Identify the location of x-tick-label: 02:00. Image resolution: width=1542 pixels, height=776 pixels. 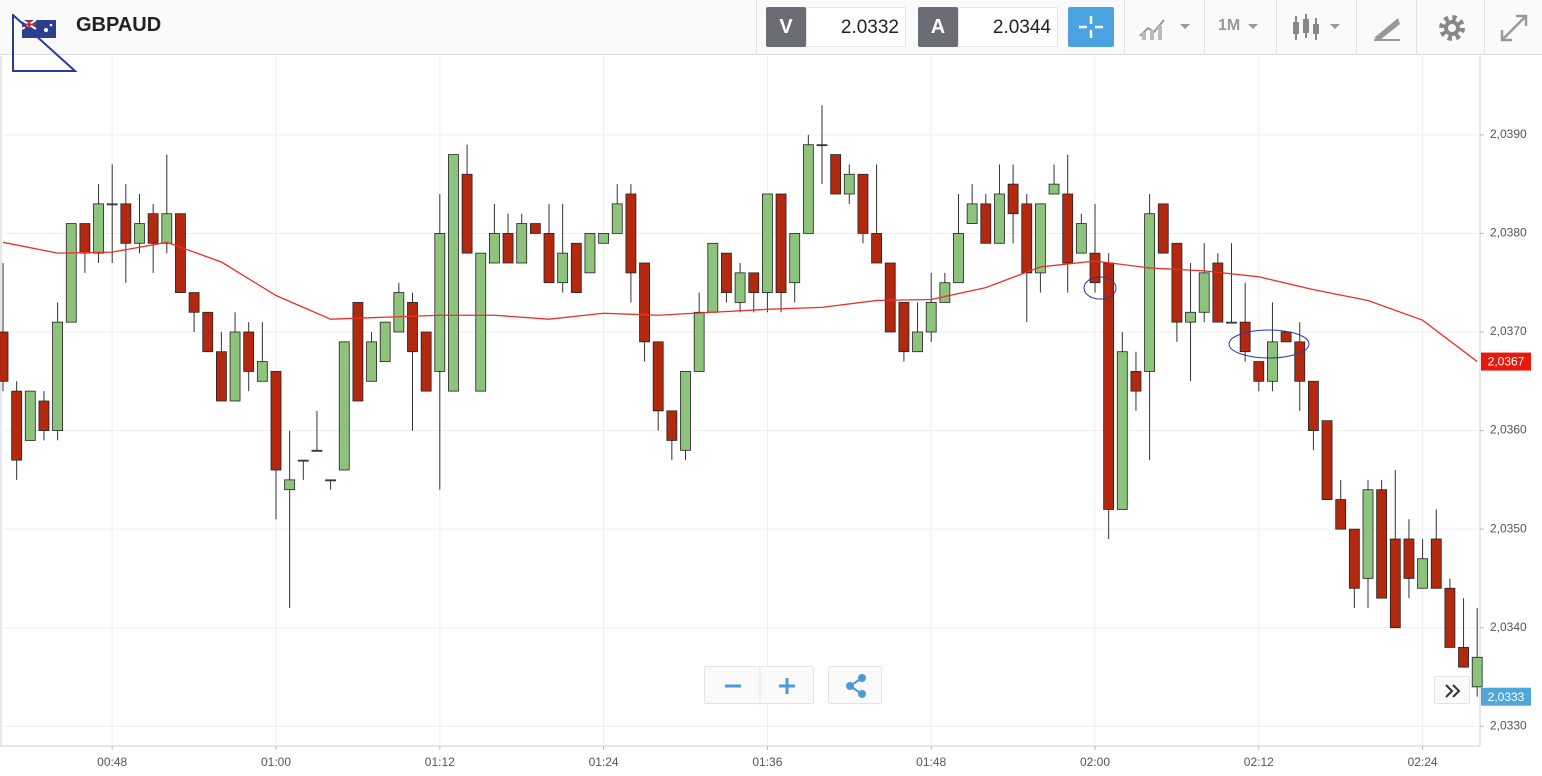
(1095, 762).